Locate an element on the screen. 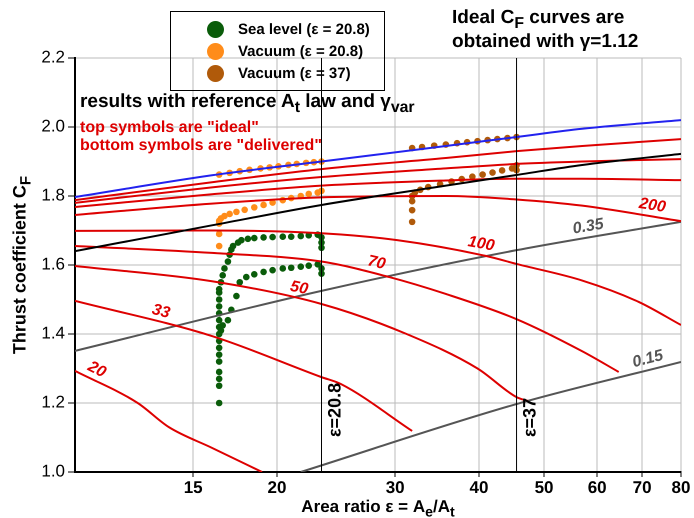  text: 70 is located at coordinates (377, 263).